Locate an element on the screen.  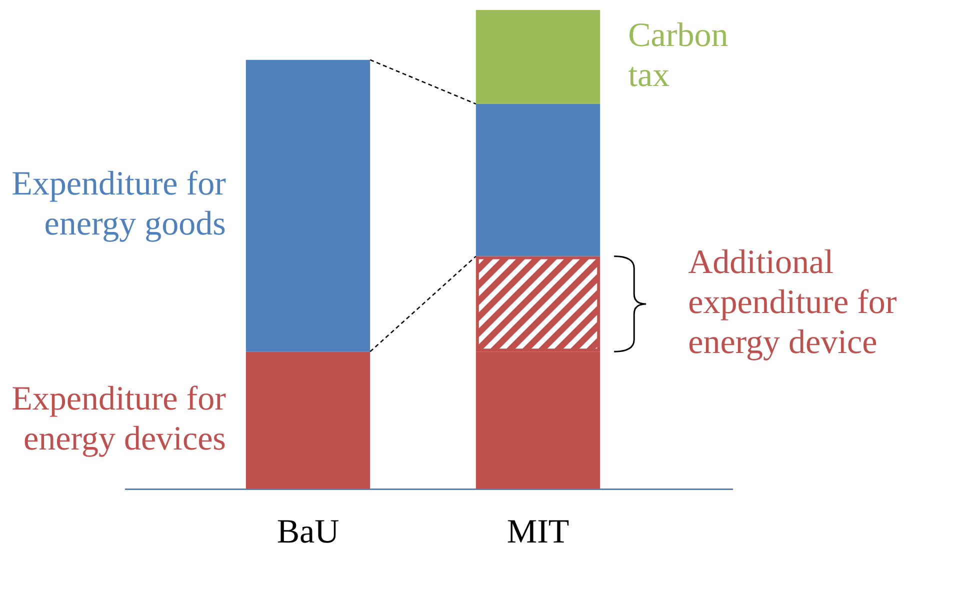
series-label: Carbon tax is located at coordinates (678, 55).